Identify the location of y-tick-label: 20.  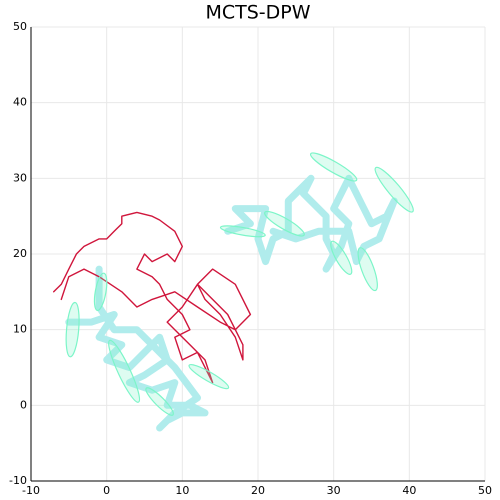
(20, 253).